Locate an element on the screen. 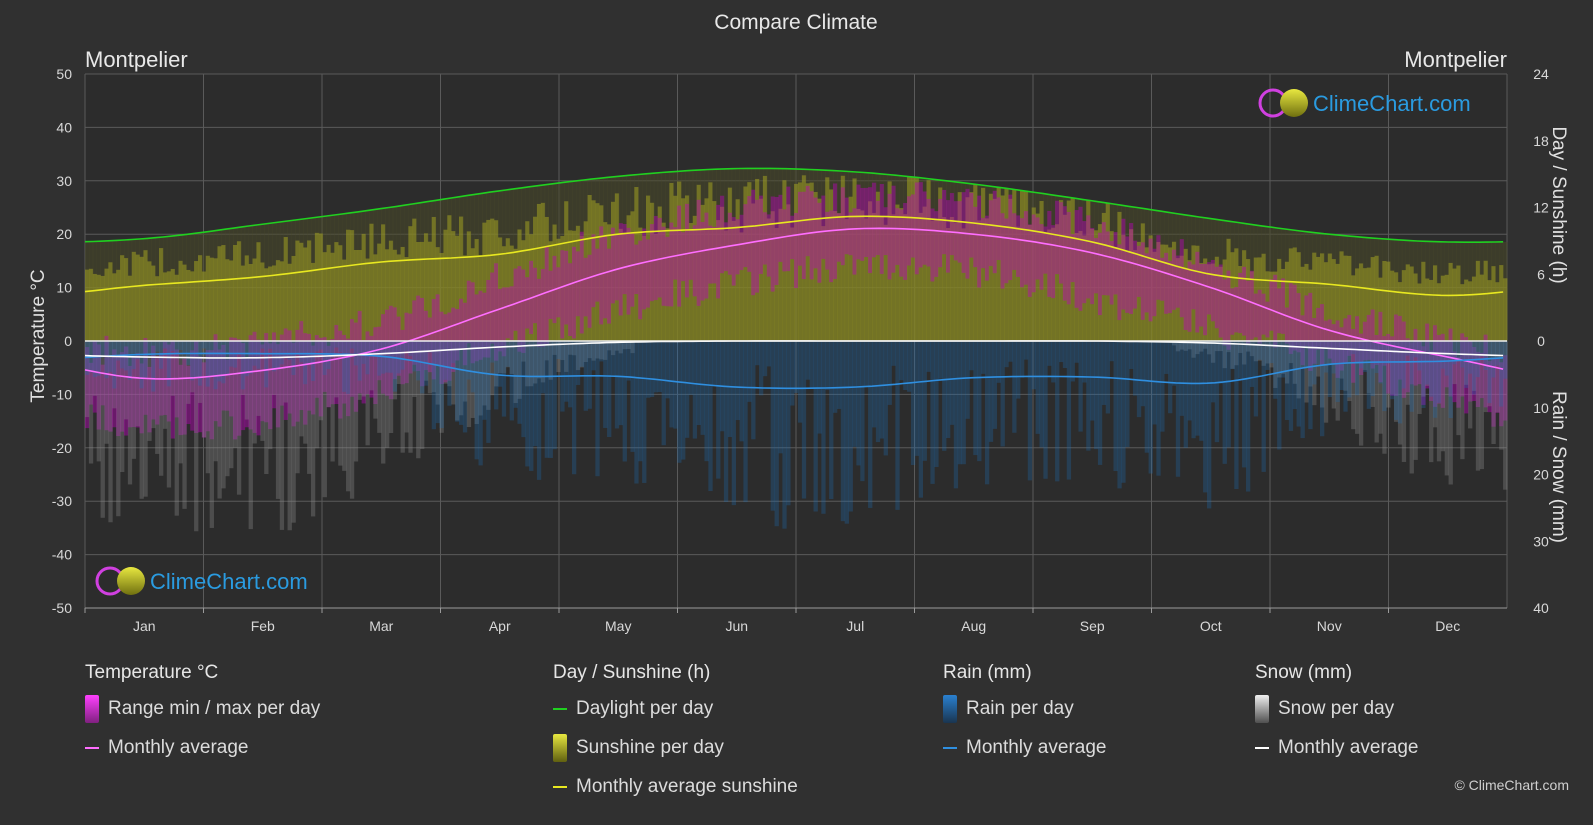 Image resolution: width=1593 pixels, height=825 pixels. x-tick-label: Jan is located at coordinates (144, 626).